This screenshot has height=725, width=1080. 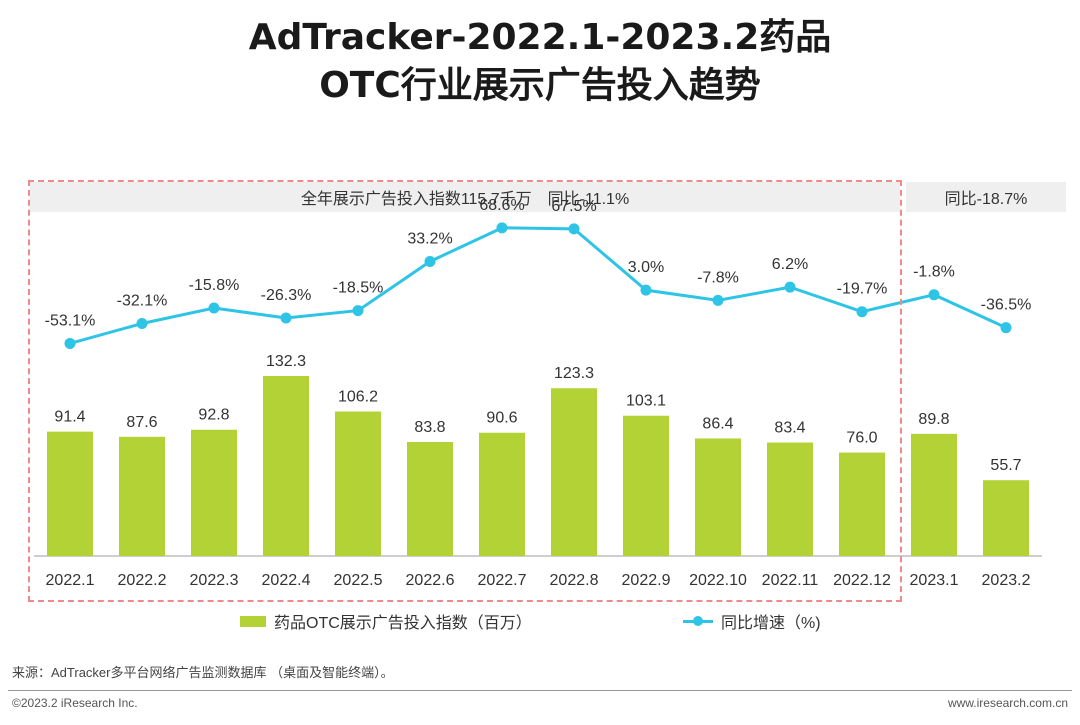 What do you see at coordinates (1005, 465) in the screenshot?
I see `bar-label-2023.2: 55.7` at bounding box center [1005, 465].